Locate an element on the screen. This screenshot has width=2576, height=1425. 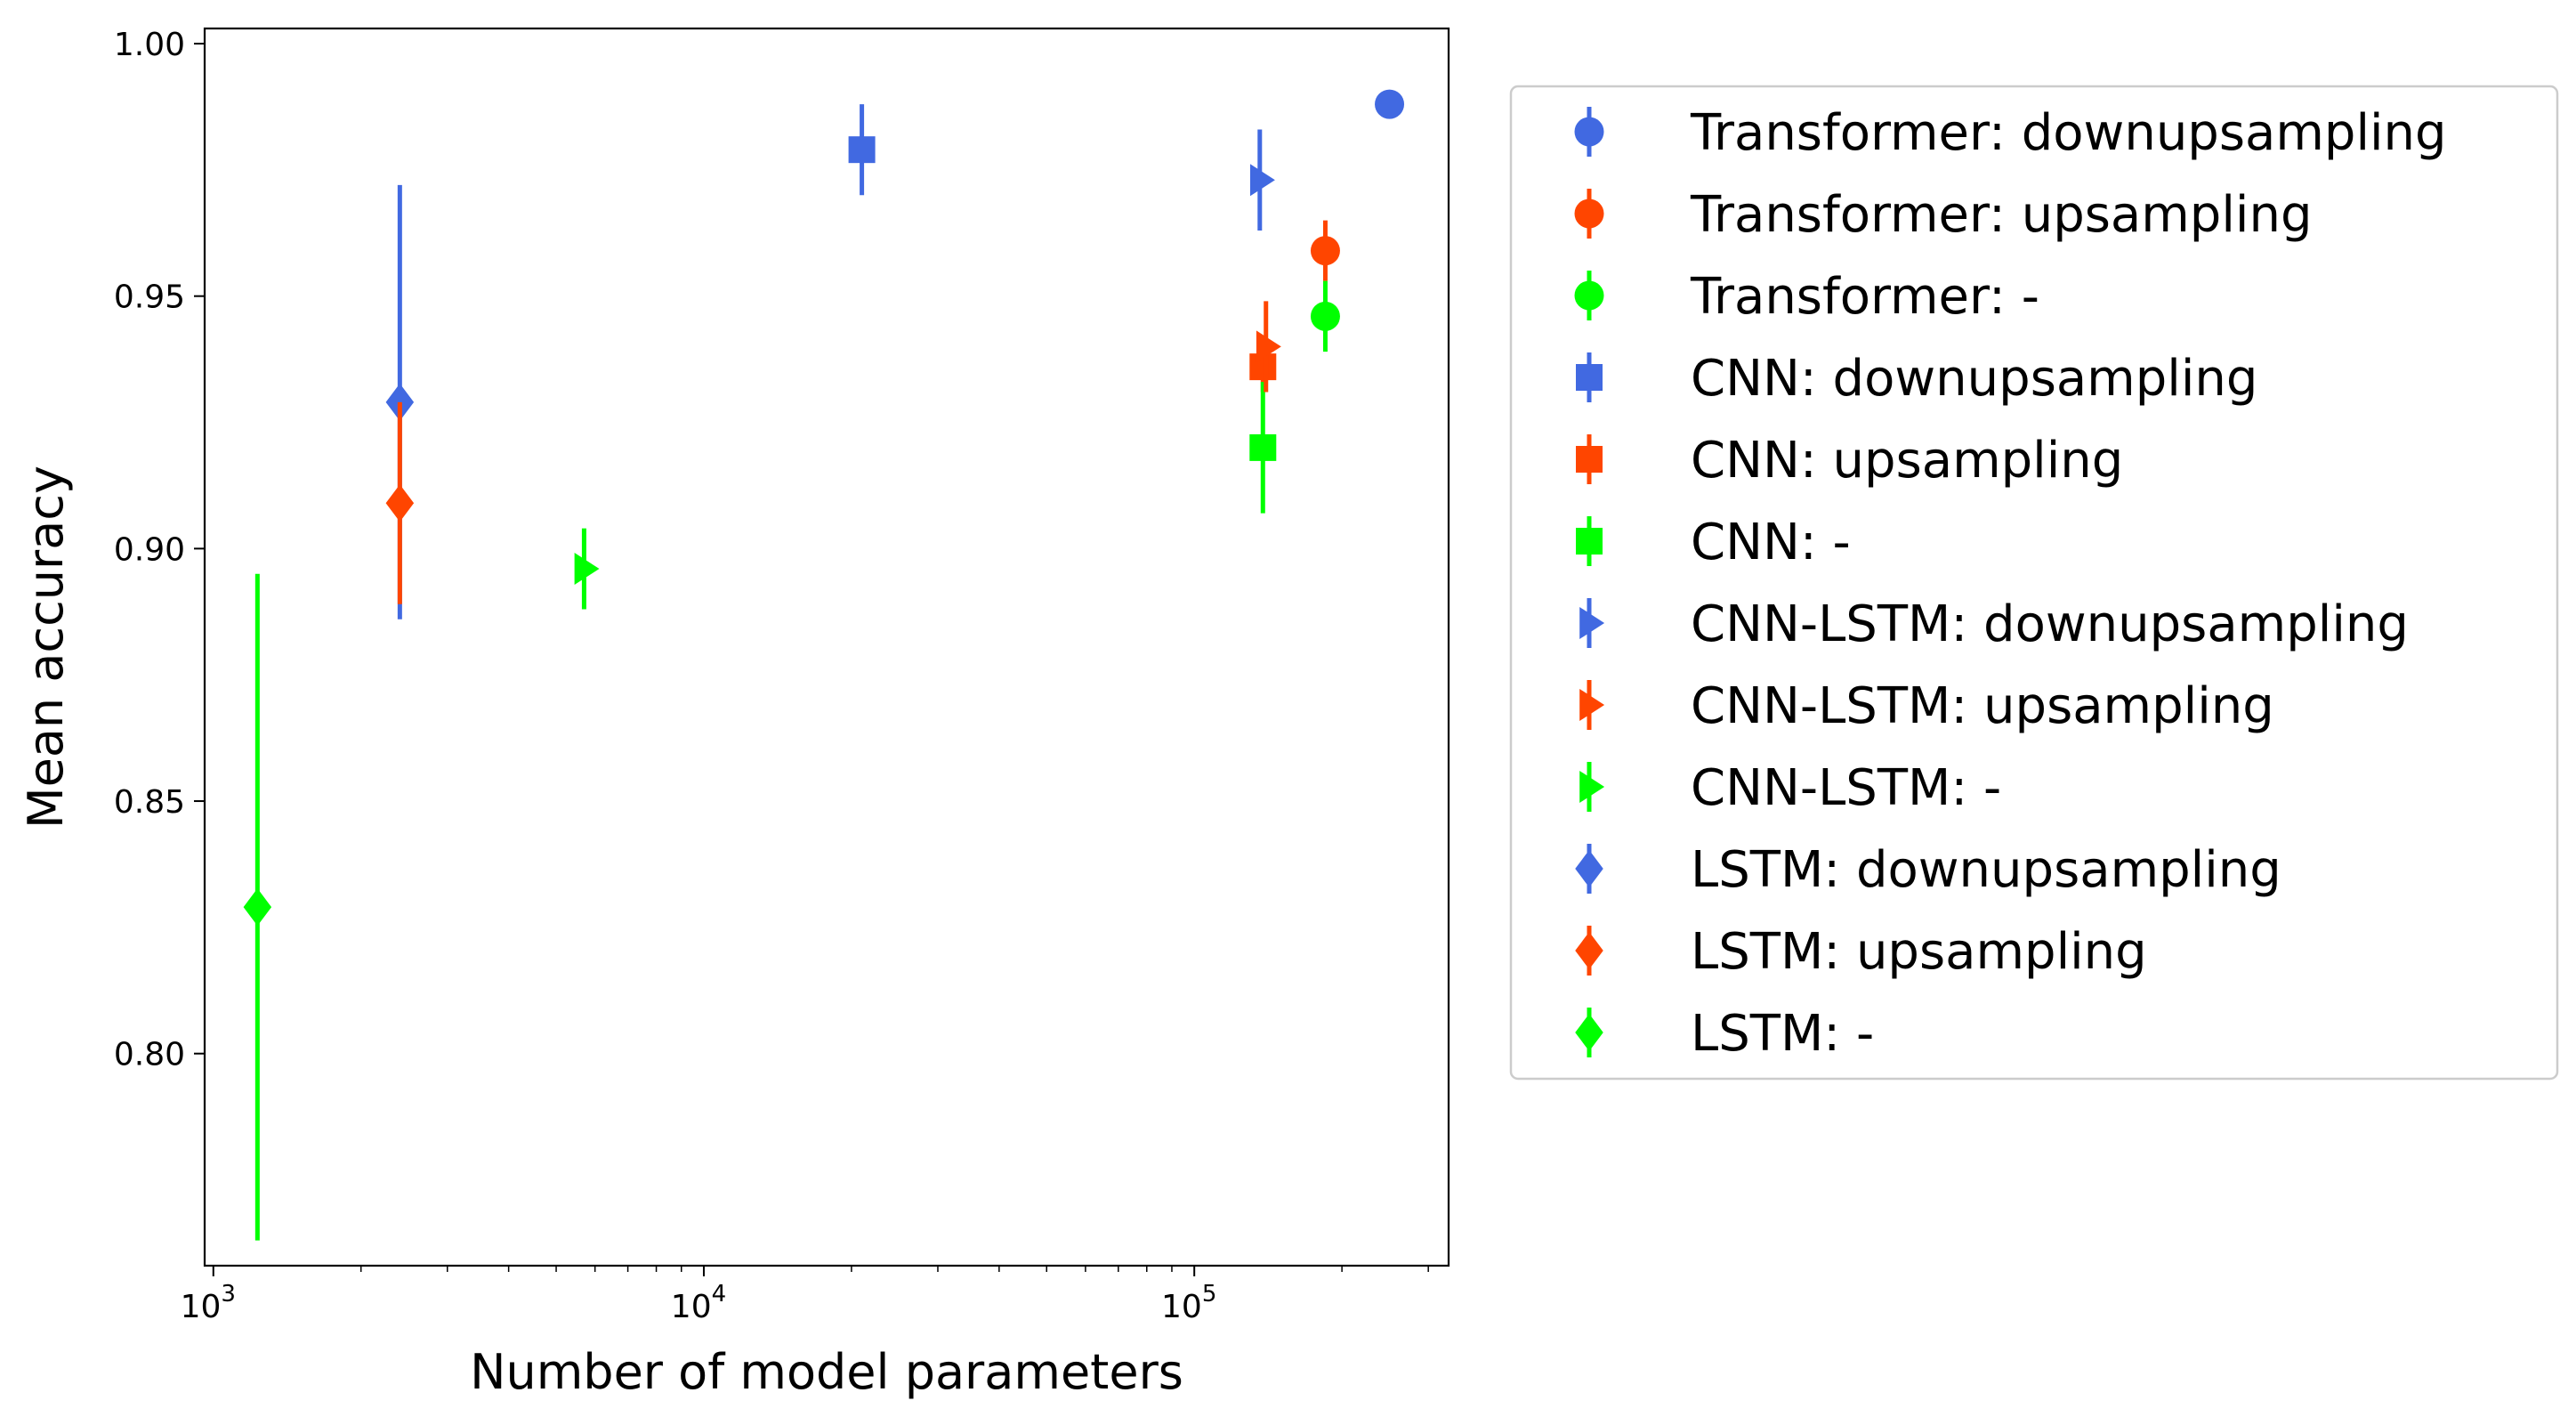
x-tick-label: 10⁴ is located at coordinates (698, 1303).